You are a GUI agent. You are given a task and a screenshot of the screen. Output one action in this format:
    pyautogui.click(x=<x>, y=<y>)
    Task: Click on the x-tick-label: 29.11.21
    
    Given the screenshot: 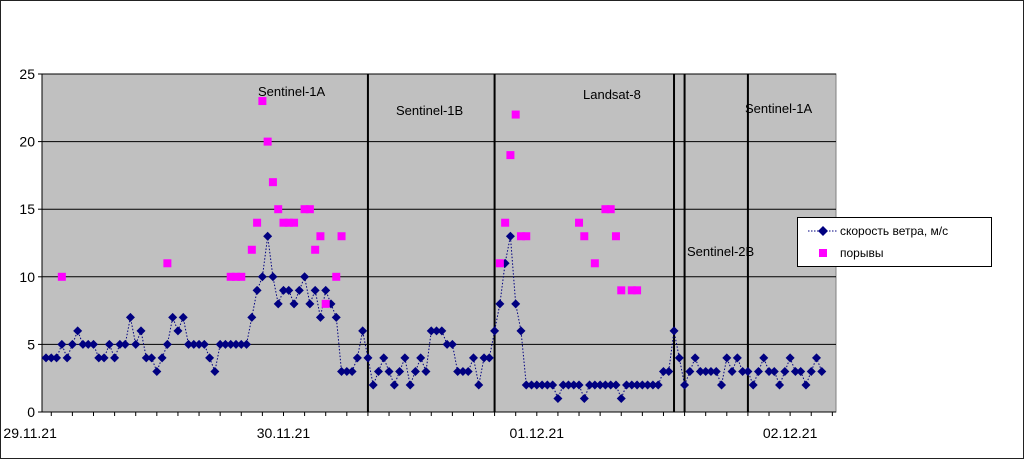 What is the action you would take?
    pyautogui.click(x=30, y=433)
    